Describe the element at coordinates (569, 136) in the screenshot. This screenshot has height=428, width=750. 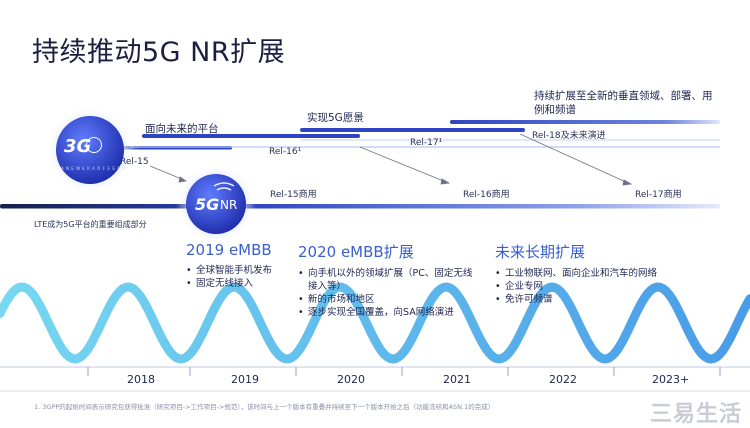
I see `rel18-label: Rel-18及未来演进` at that location.